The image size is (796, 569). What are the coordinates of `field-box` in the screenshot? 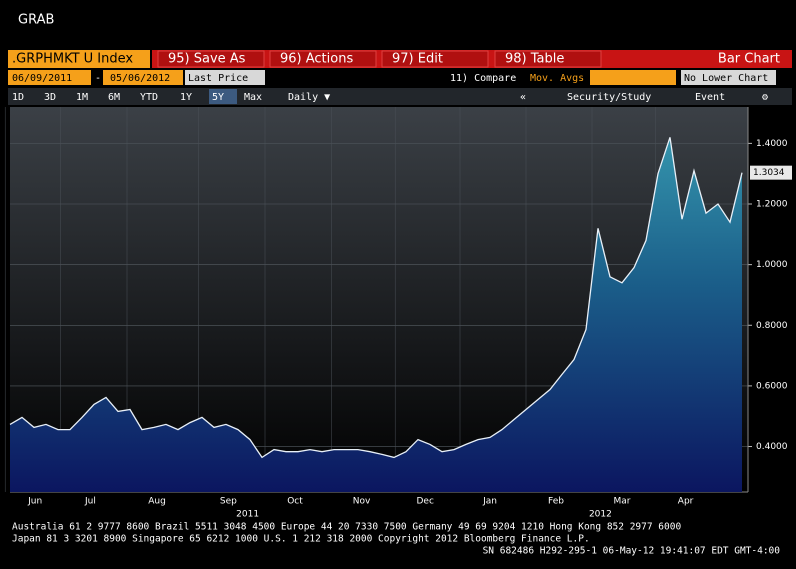 It's located at (225, 77).